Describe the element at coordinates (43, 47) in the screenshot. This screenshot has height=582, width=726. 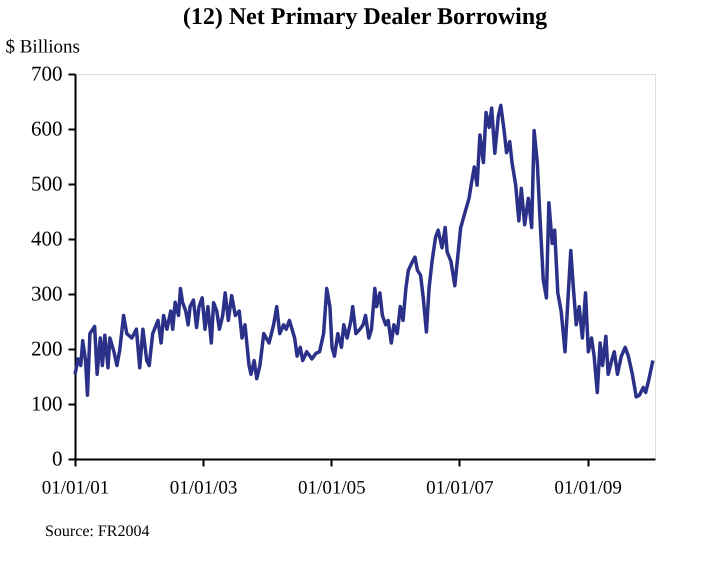
I see `y-axis-title: $ Billions` at that location.